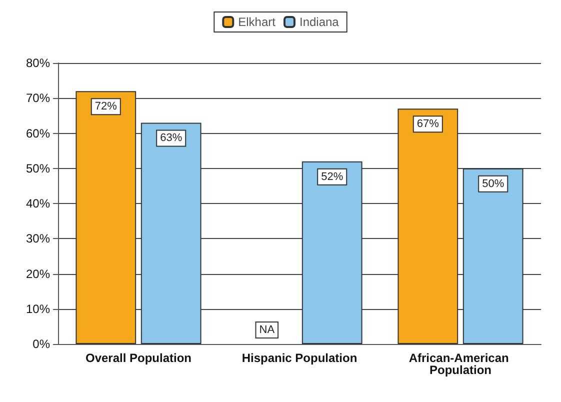  Describe the element at coordinates (38, 273) in the screenshot. I see `y-tick-label: 20%` at that location.